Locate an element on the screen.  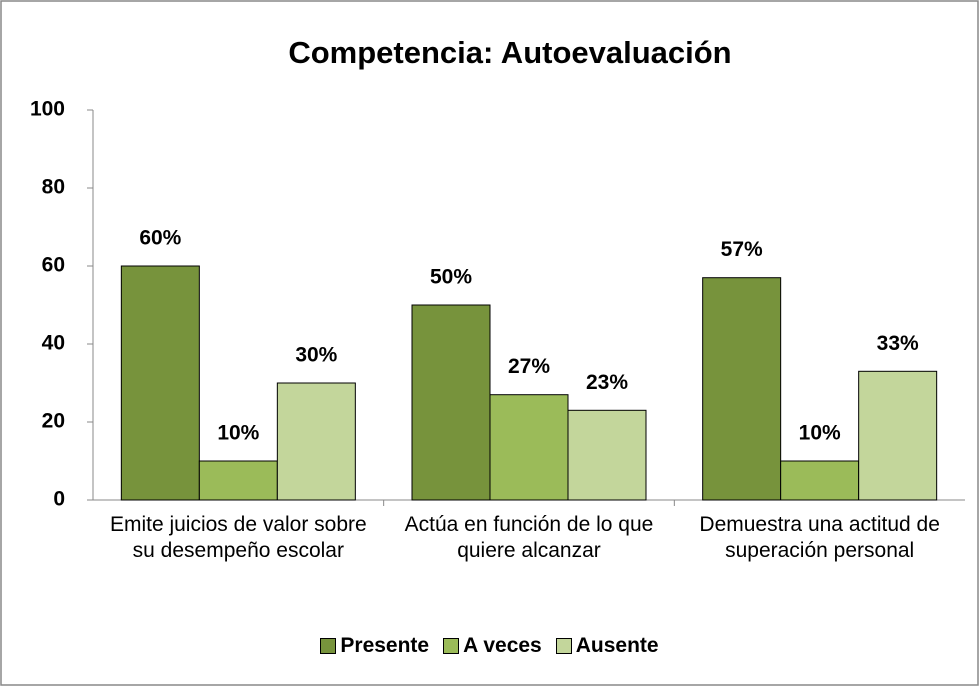
chart-title: Competencia: Autoevaluación is located at coordinates (509, 52).